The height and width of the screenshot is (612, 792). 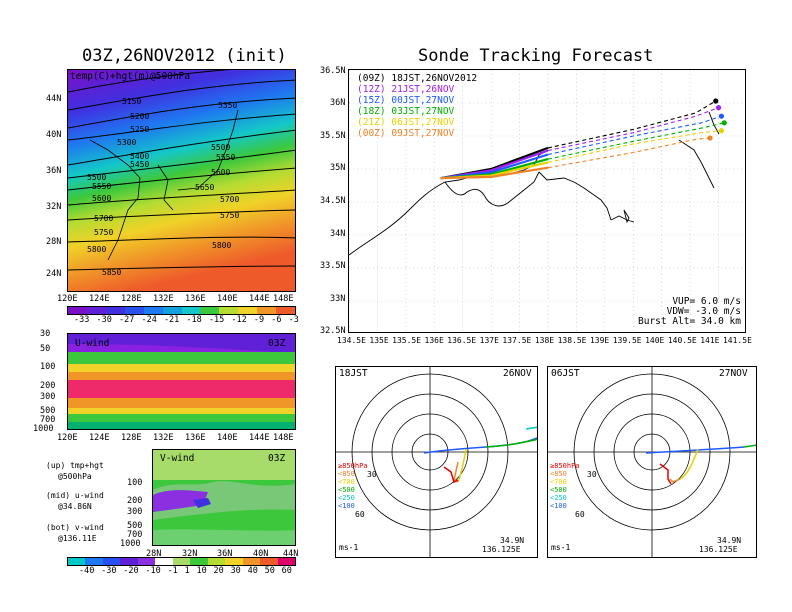 What do you see at coordinates (75, 495) in the screenshot?
I see `desc-line: (mid) u-wind` at bounding box center [75, 495].